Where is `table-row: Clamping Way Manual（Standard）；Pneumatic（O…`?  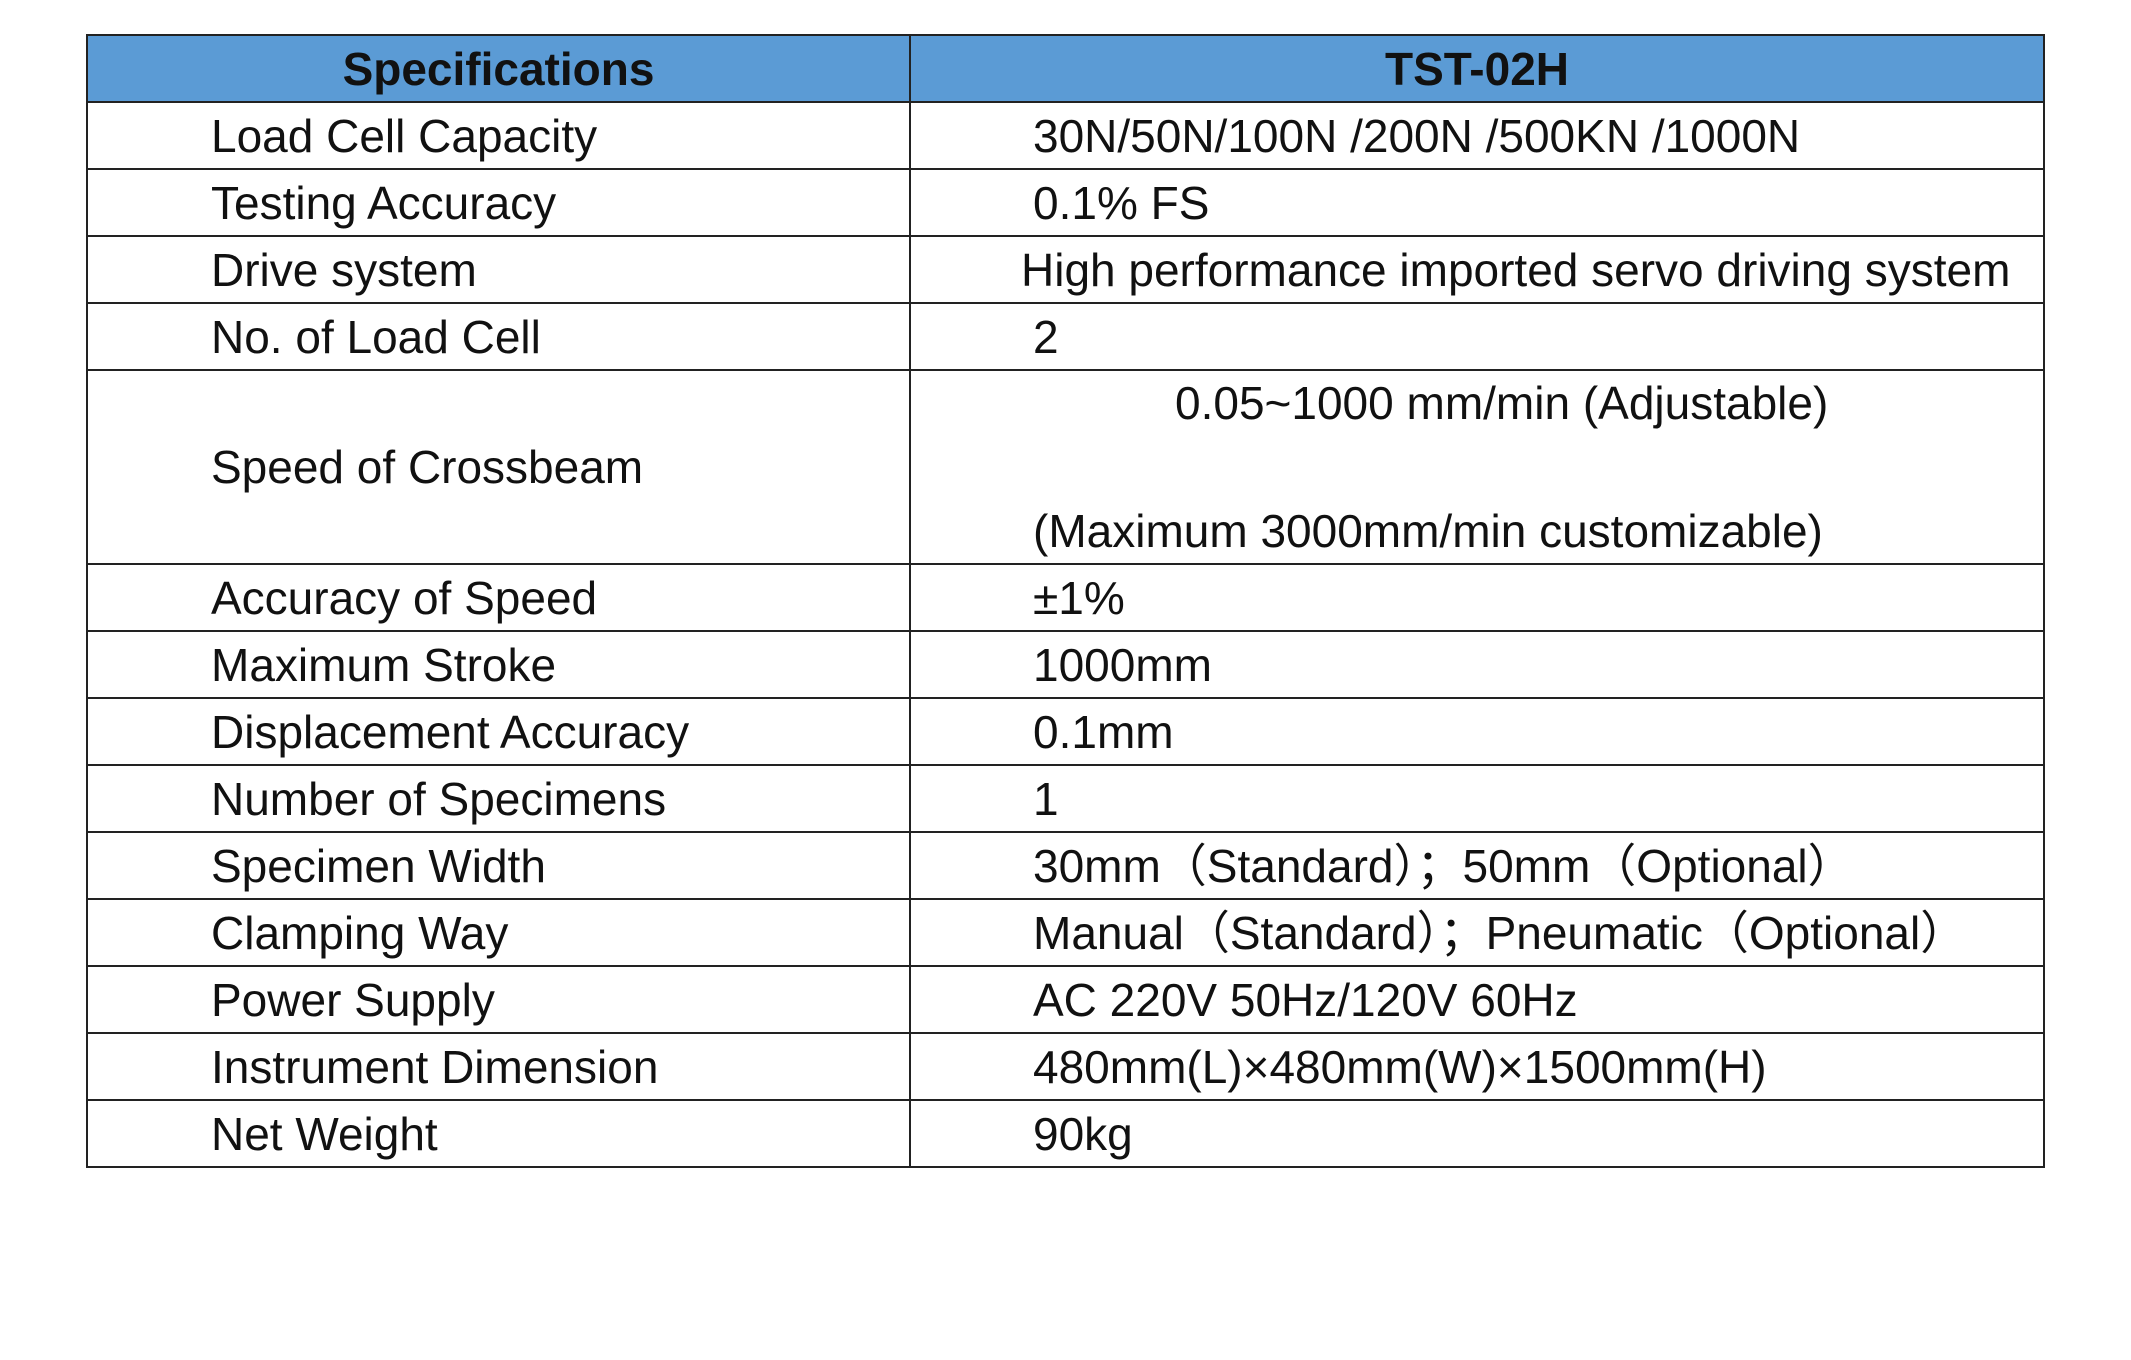
table-row: Clamping Way Manual（Standard）；Pneumatic（O… is located at coordinates (1065, 932).